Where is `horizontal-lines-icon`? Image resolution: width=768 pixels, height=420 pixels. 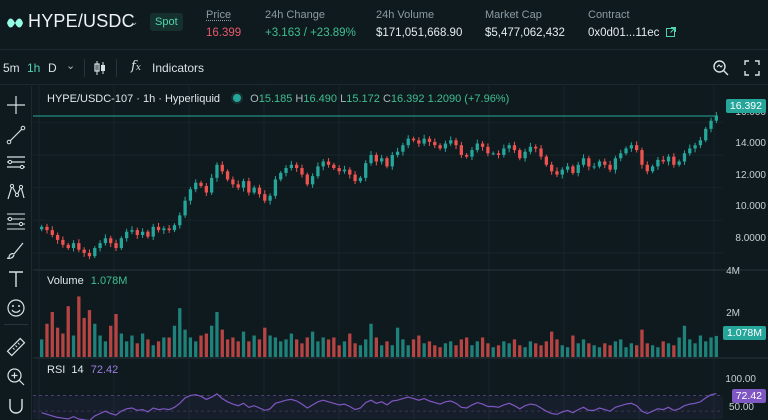 horizontal-lines-icon is located at coordinates (16, 163).